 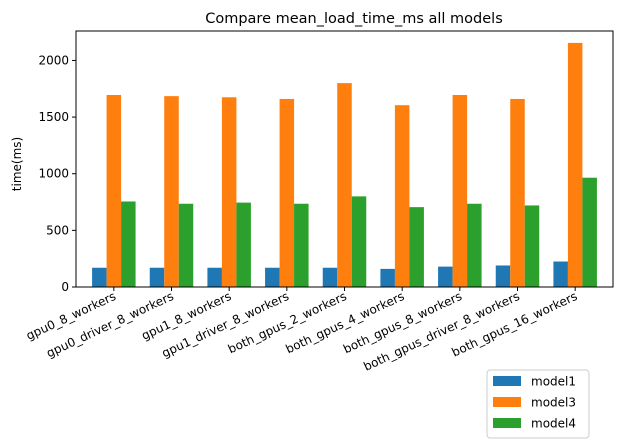 I want to click on y-axis-ticks: 0 500 1000 1500 2000, so click(x=57, y=173).